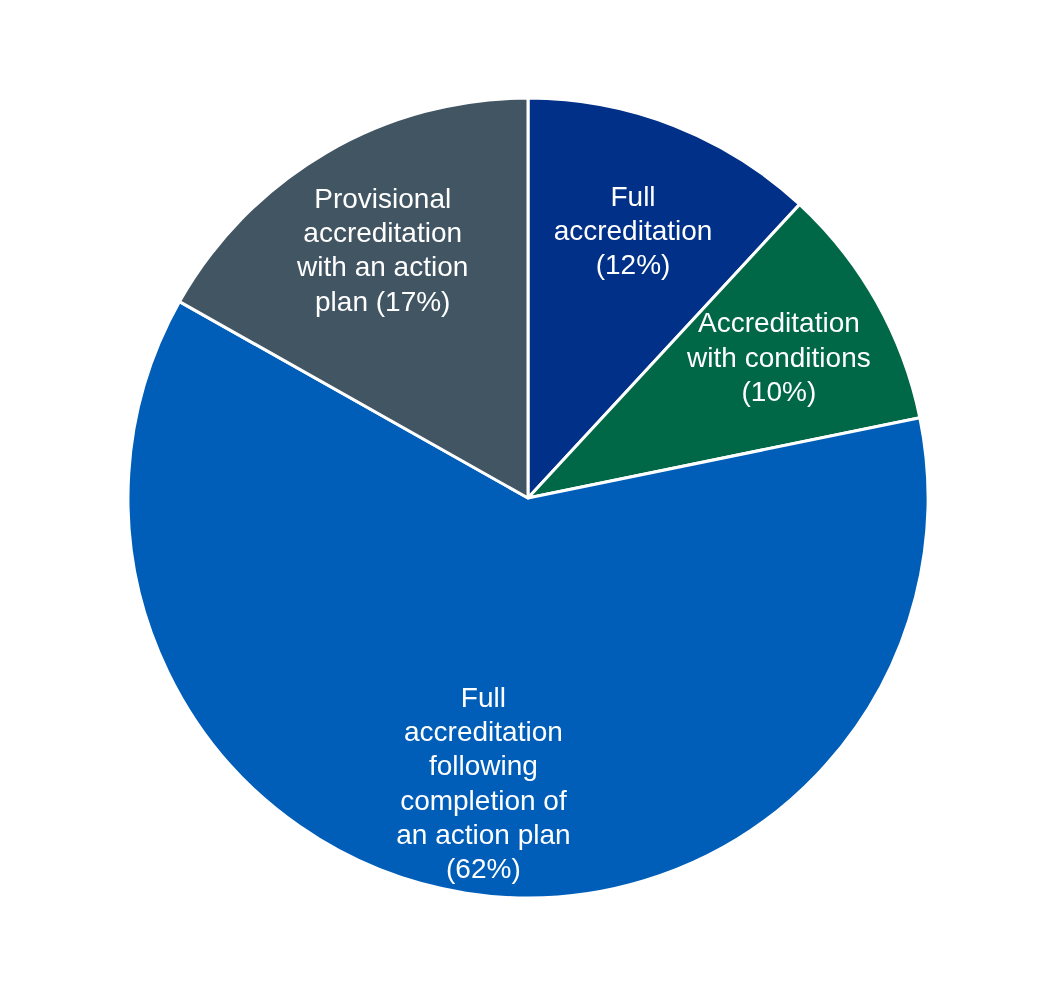 The image size is (1037, 984). I want to click on slice-label: Provisional accreditation with an action plan (17%), so click(382, 249).